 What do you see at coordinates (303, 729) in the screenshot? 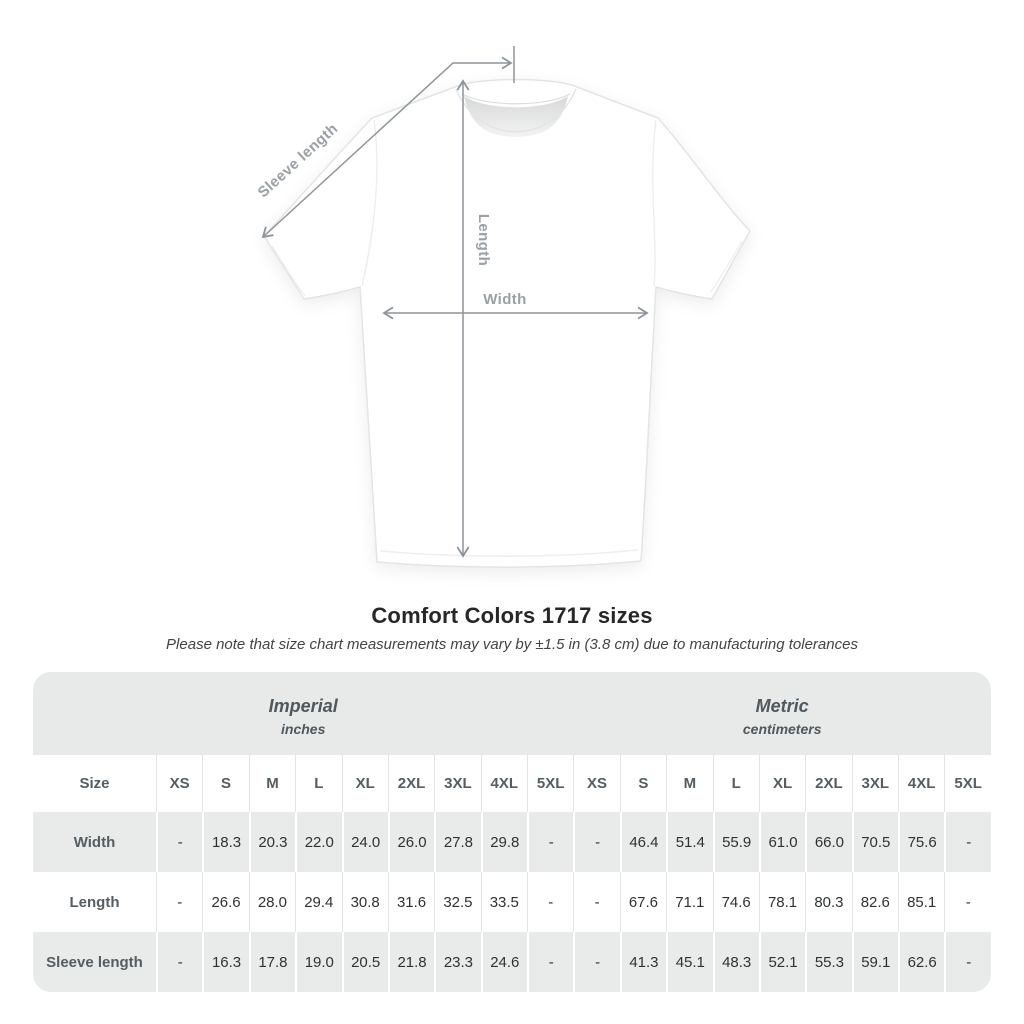
I see `imperial-unit-label: inches` at bounding box center [303, 729].